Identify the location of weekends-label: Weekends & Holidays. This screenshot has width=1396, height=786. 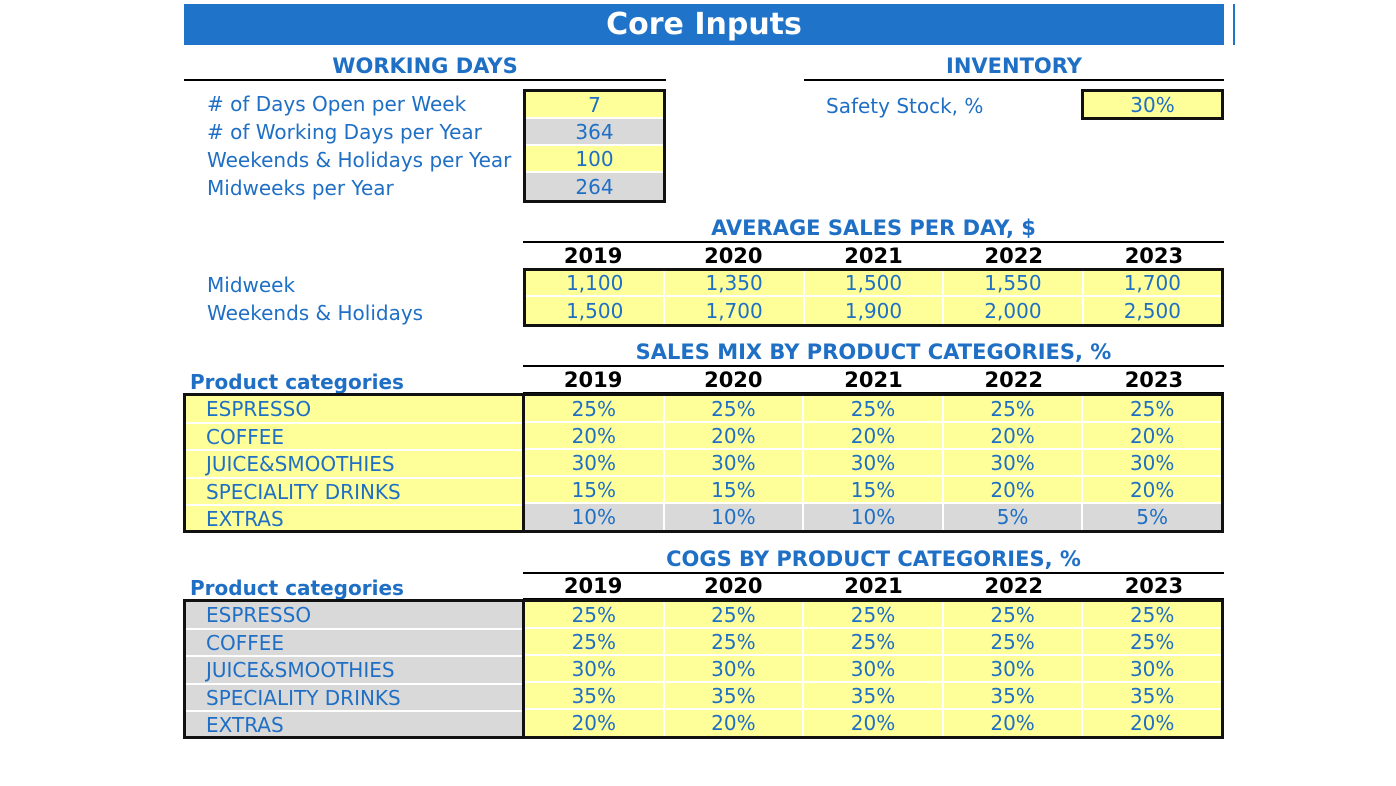
(315, 313).